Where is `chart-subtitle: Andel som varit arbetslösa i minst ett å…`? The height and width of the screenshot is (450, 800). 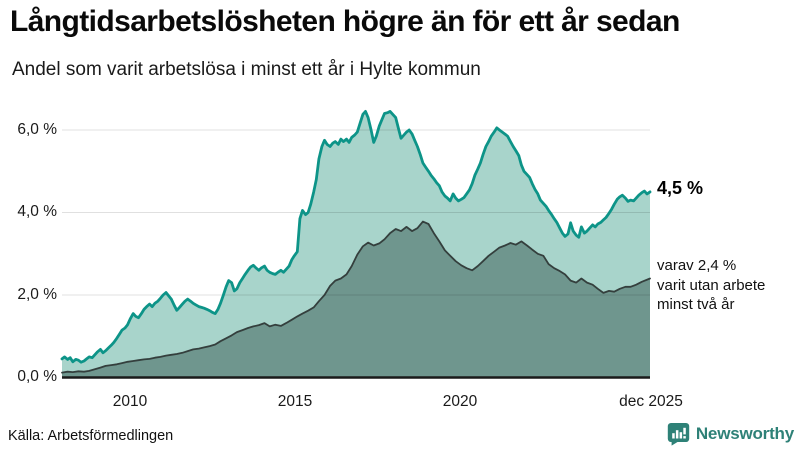
chart-subtitle: Andel som varit arbetslösa i minst ett å… is located at coordinates (246, 69).